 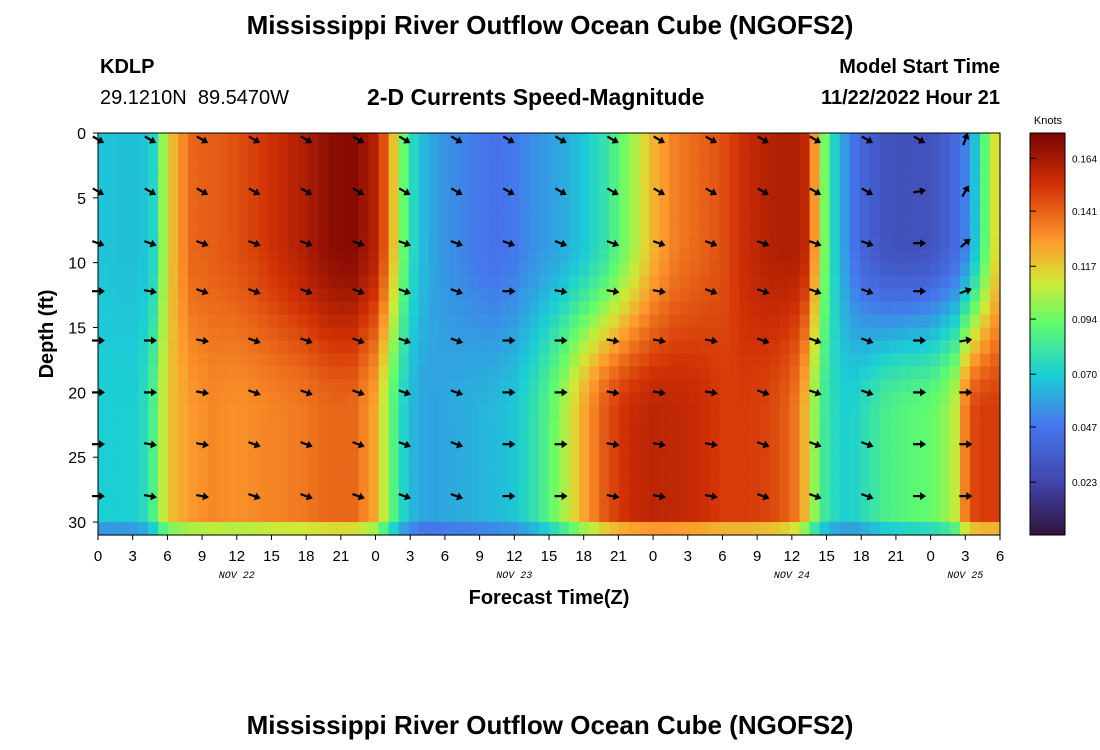 What do you see at coordinates (1084, 375) in the screenshot?
I see `colorbar-tick-label: 0.070` at bounding box center [1084, 375].